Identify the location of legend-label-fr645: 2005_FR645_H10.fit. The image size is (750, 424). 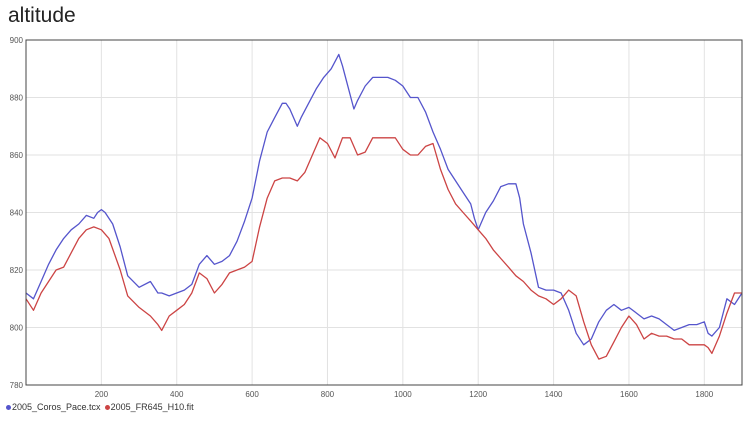
(152, 407).